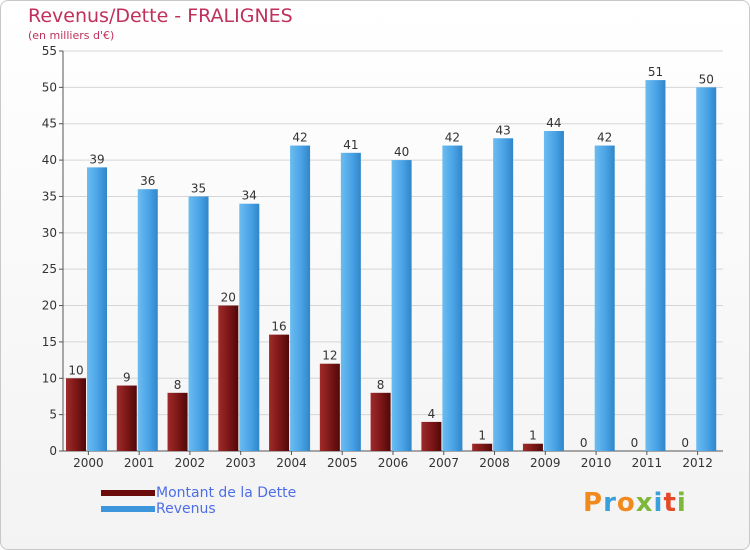  Describe the element at coordinates (593, 503) in the screenshot. I see `logo-letter: P` at that location.